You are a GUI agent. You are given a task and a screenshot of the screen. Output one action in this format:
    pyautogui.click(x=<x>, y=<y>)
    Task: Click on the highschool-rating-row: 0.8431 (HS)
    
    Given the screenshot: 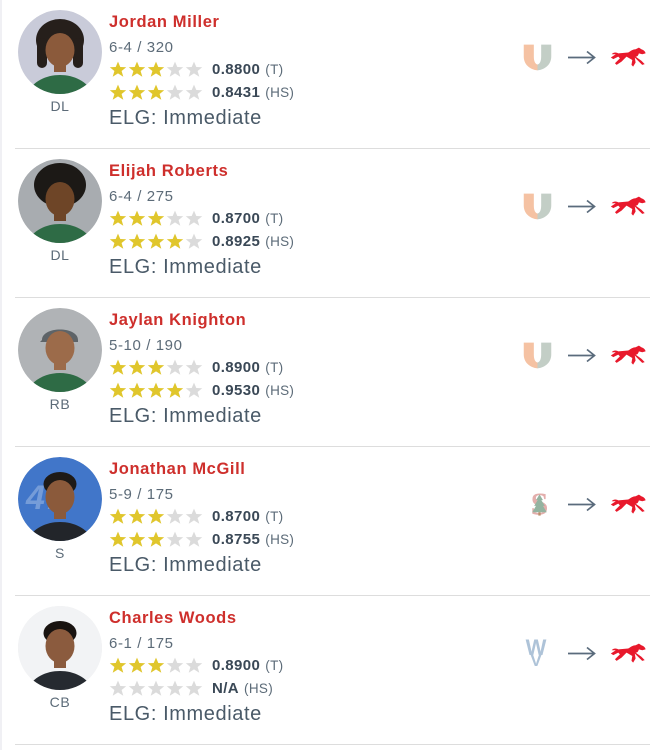 What is the action you would take?
    pyautogui.click(x=201, y=92)
    